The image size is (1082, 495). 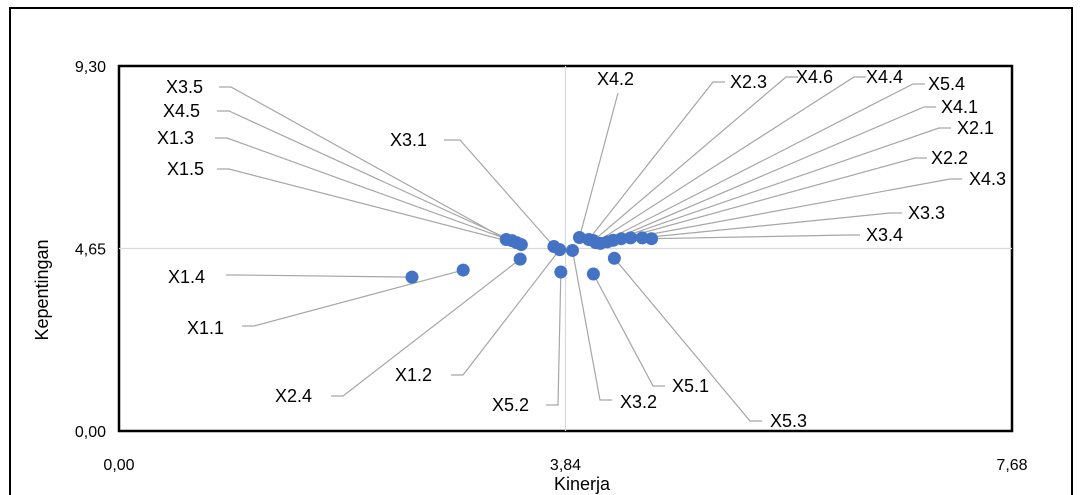 I want to click on data-label: X2.3, so click(x=748, y=82).